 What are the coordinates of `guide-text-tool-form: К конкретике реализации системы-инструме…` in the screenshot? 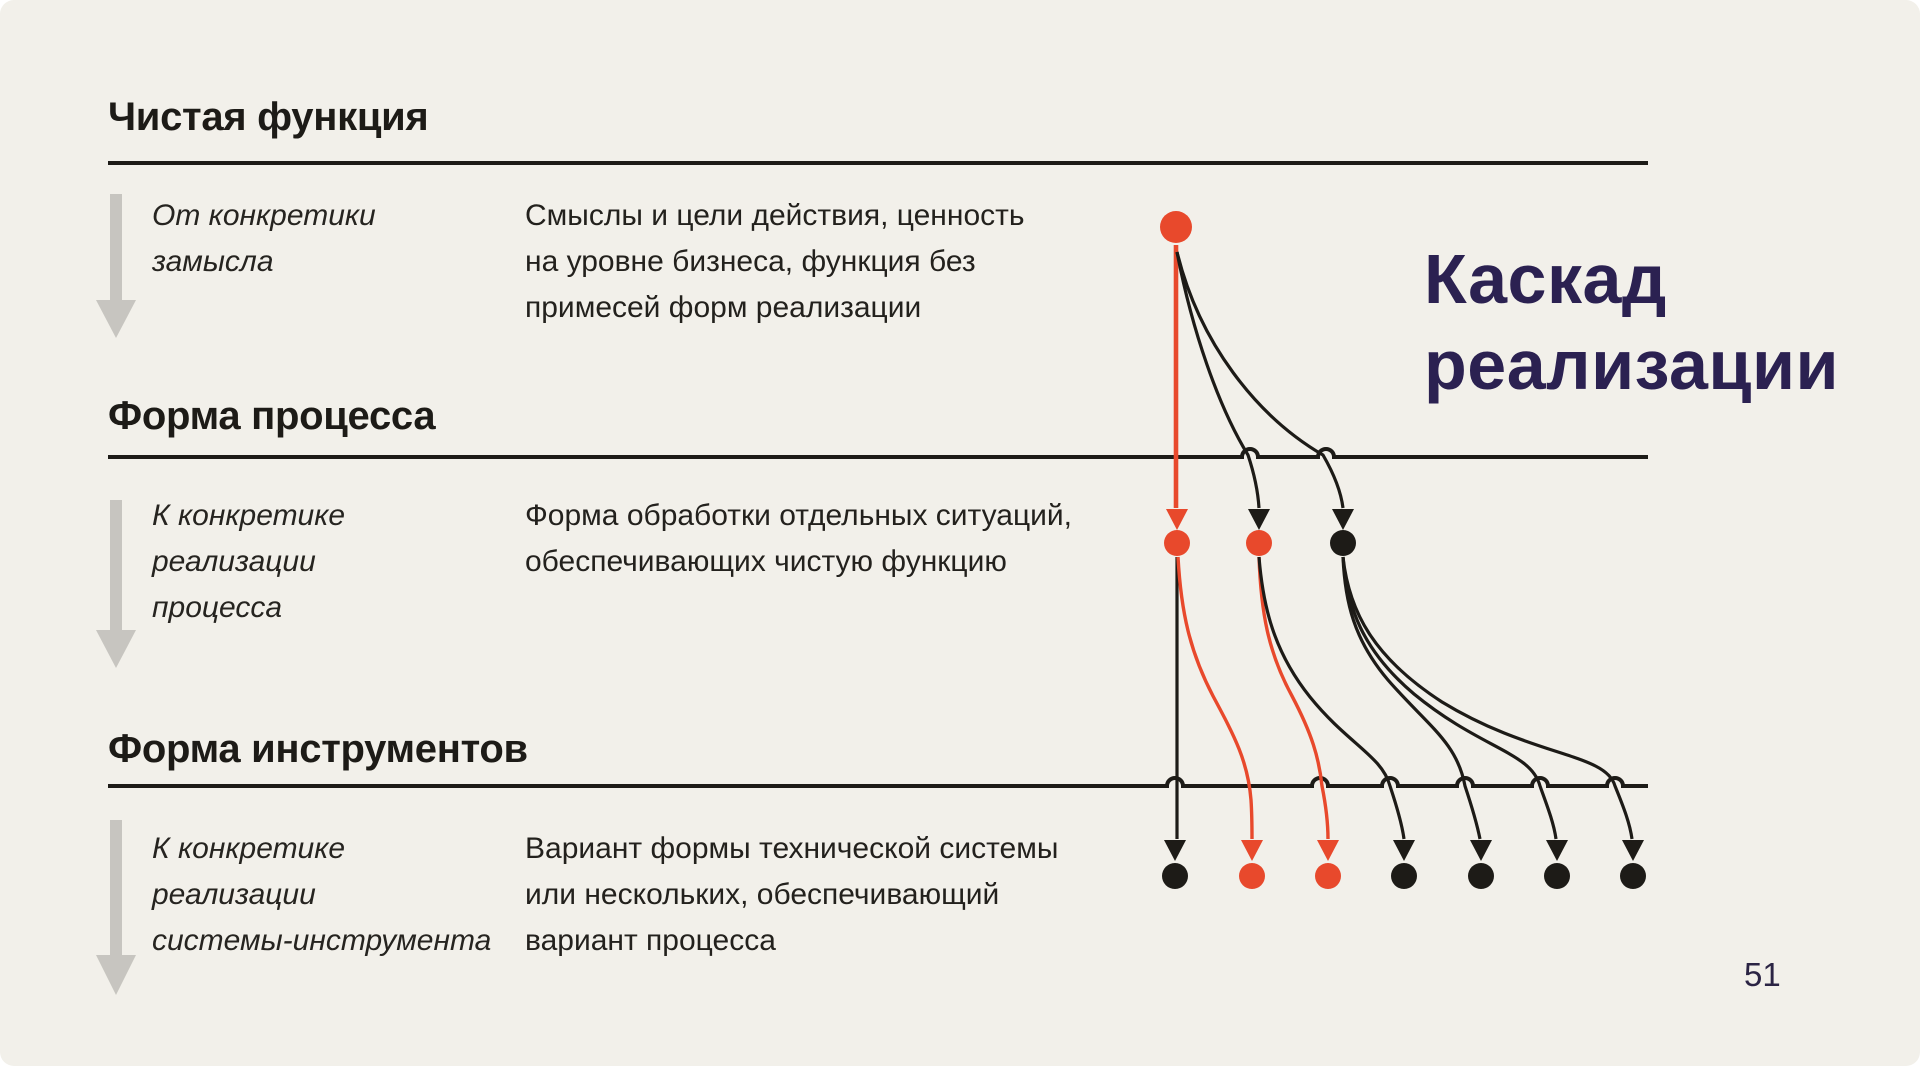 It's located at (322, 894).